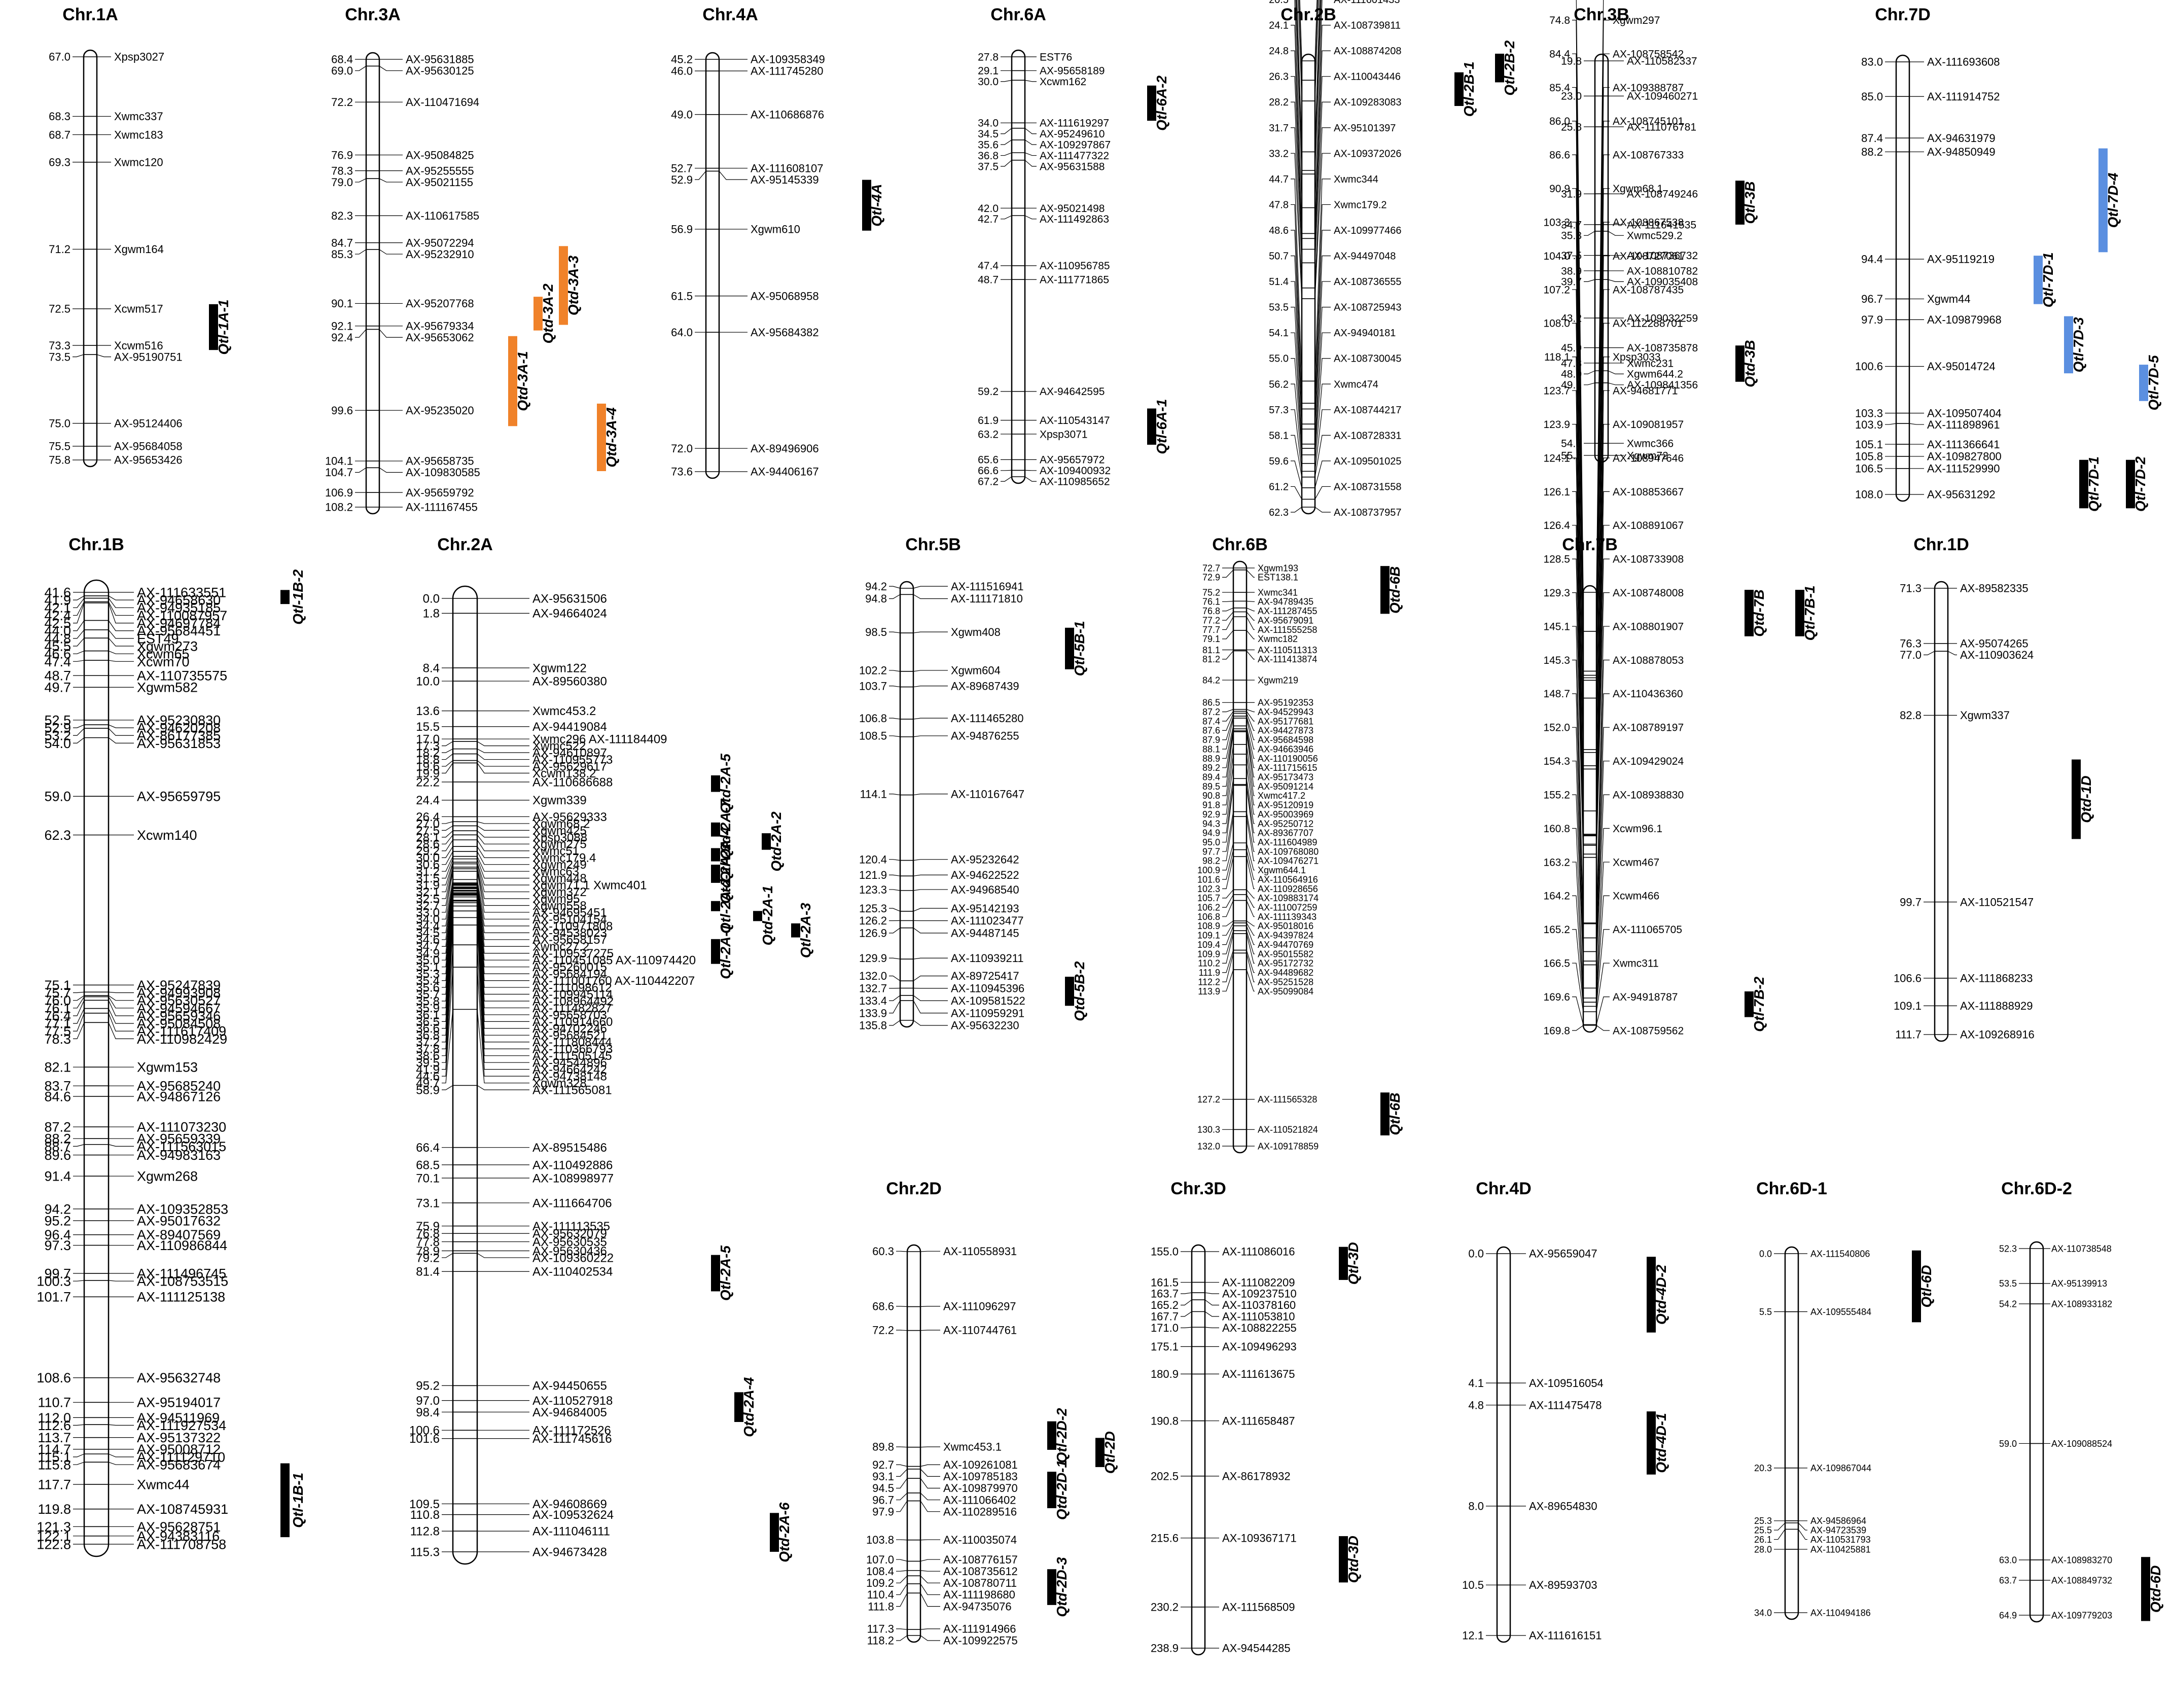  Describe the element at coordinates (682, 168) in the screenshot. I see `marker-position: 52.7` at that location.